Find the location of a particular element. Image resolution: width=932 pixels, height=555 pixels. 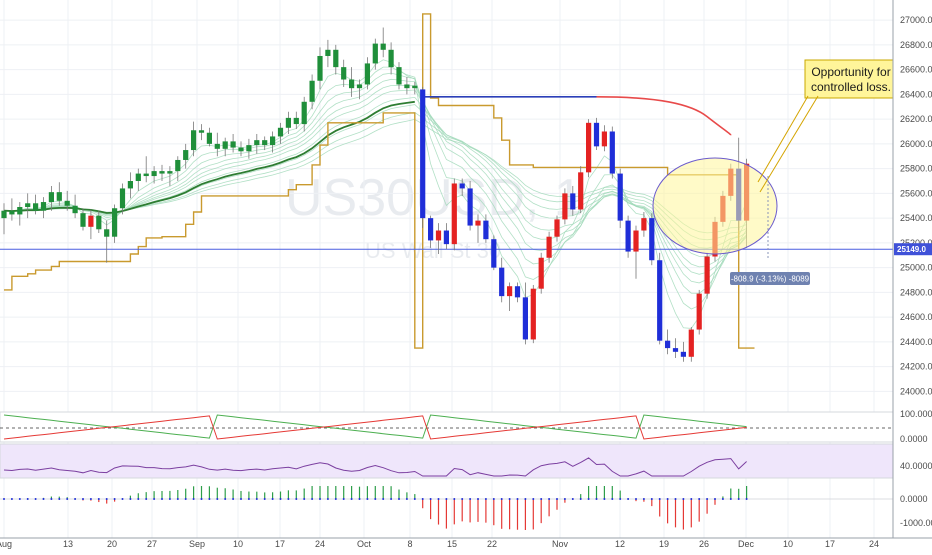

measure-label-bg is located at coordinates (770, 278).